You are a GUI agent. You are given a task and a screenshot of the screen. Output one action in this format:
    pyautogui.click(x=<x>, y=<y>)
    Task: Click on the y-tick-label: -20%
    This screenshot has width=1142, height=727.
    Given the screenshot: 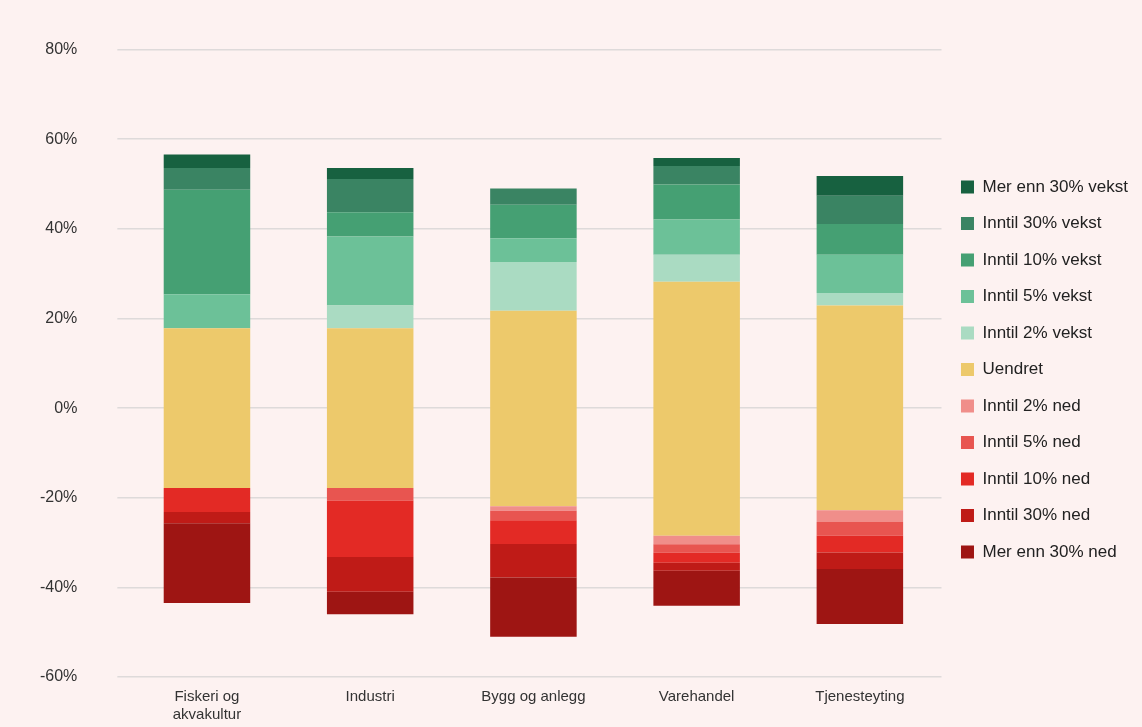 What is the action you would take?
    pyautogui.click(x=58, y=497)
    